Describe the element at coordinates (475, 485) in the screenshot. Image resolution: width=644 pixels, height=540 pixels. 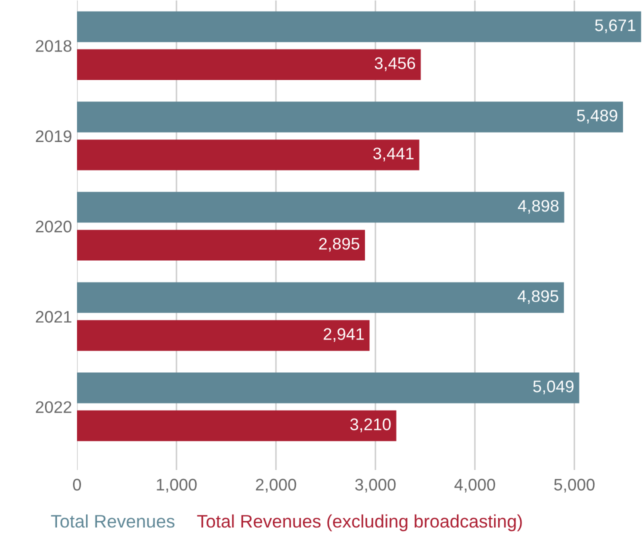
I see `x-tick-label: 4,000` at that location.